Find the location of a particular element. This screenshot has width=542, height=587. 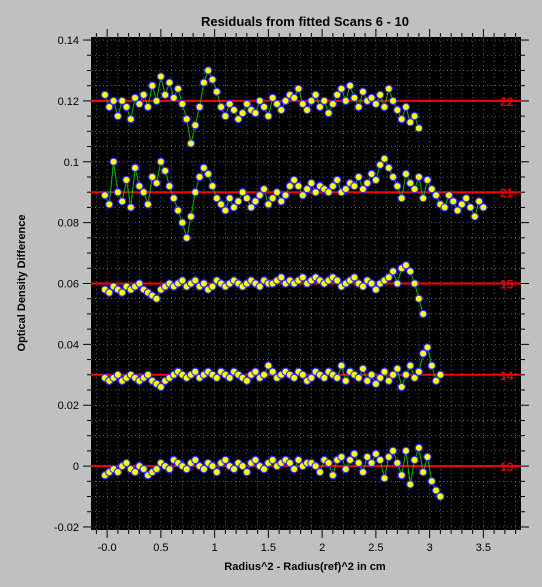

y-tick-label: 0.06 is located at coordinates (68, 285).